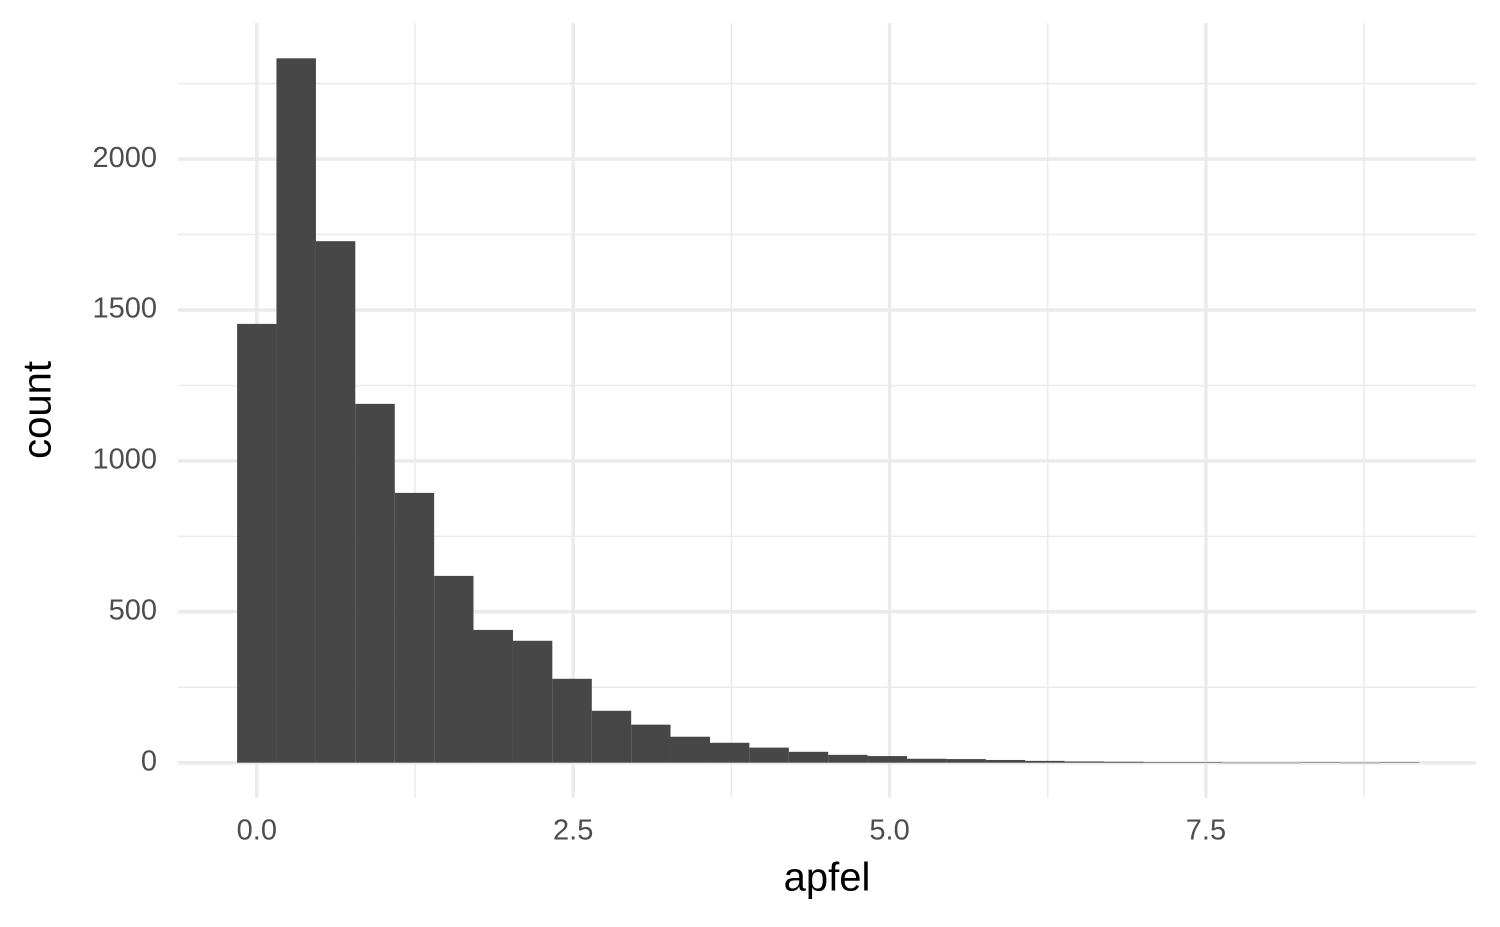  Describe the element at coordinates (124, 309) in the screenshot. I see `y-tick-label: 1500` at that location.